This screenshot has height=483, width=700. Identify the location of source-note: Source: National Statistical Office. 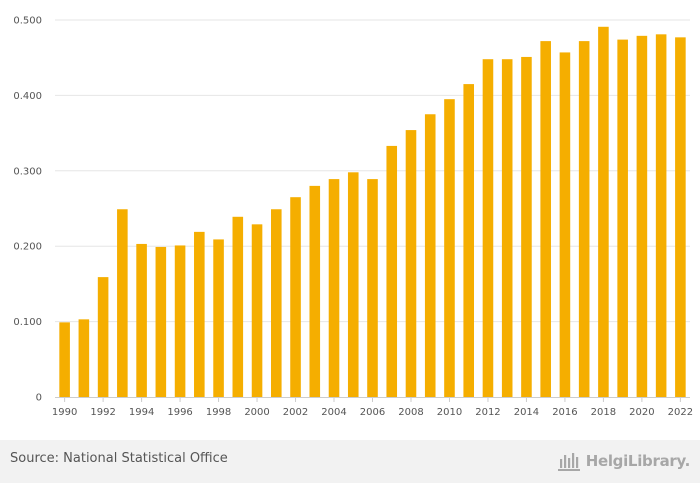
(119, 458).